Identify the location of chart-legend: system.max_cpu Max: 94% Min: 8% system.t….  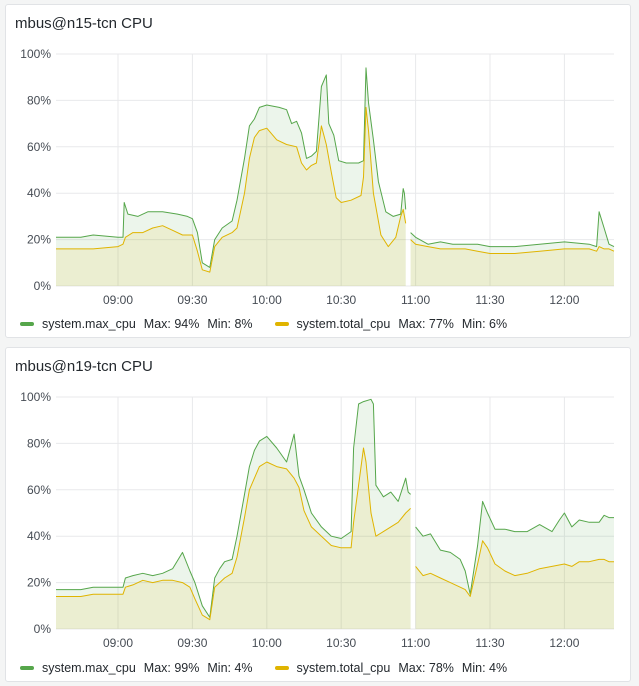
(274, 324).